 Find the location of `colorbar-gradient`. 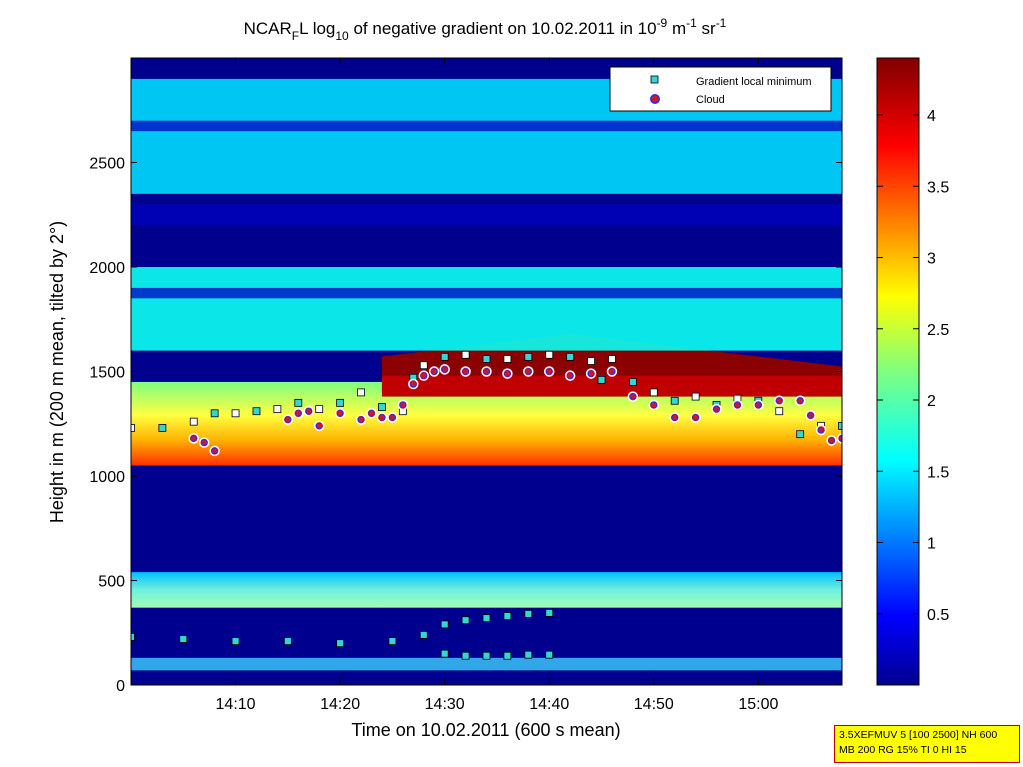

colorbar-gradient is located at coordinates (898, 371).